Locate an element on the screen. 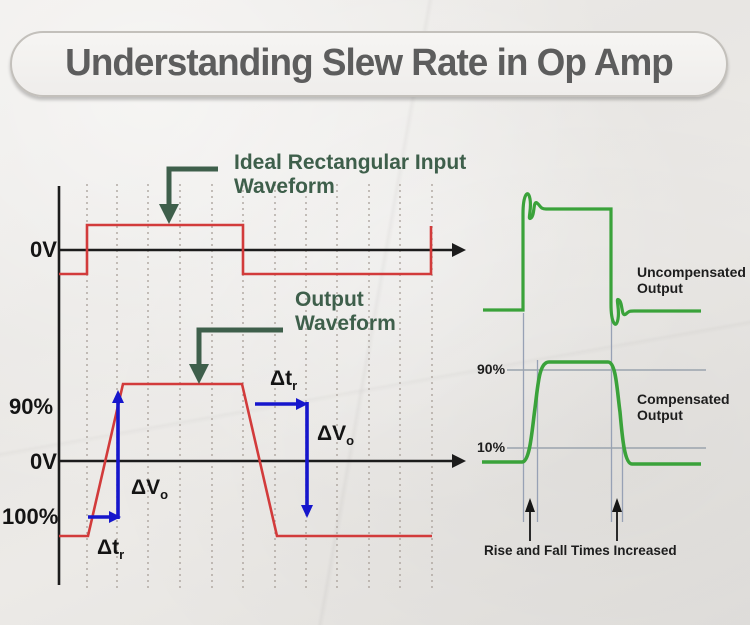 This screenshot has height=625, width=750. delta-t-rise-label: Δtr is located at coordinates (111, 549).